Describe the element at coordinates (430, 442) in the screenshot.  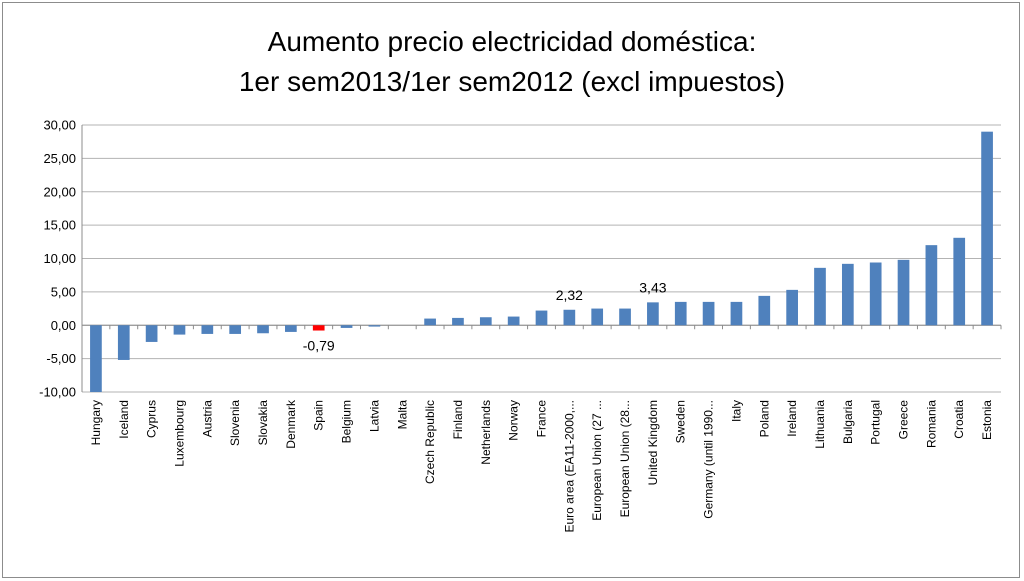
I see `x-tick-label: Czech Republic` at that location.